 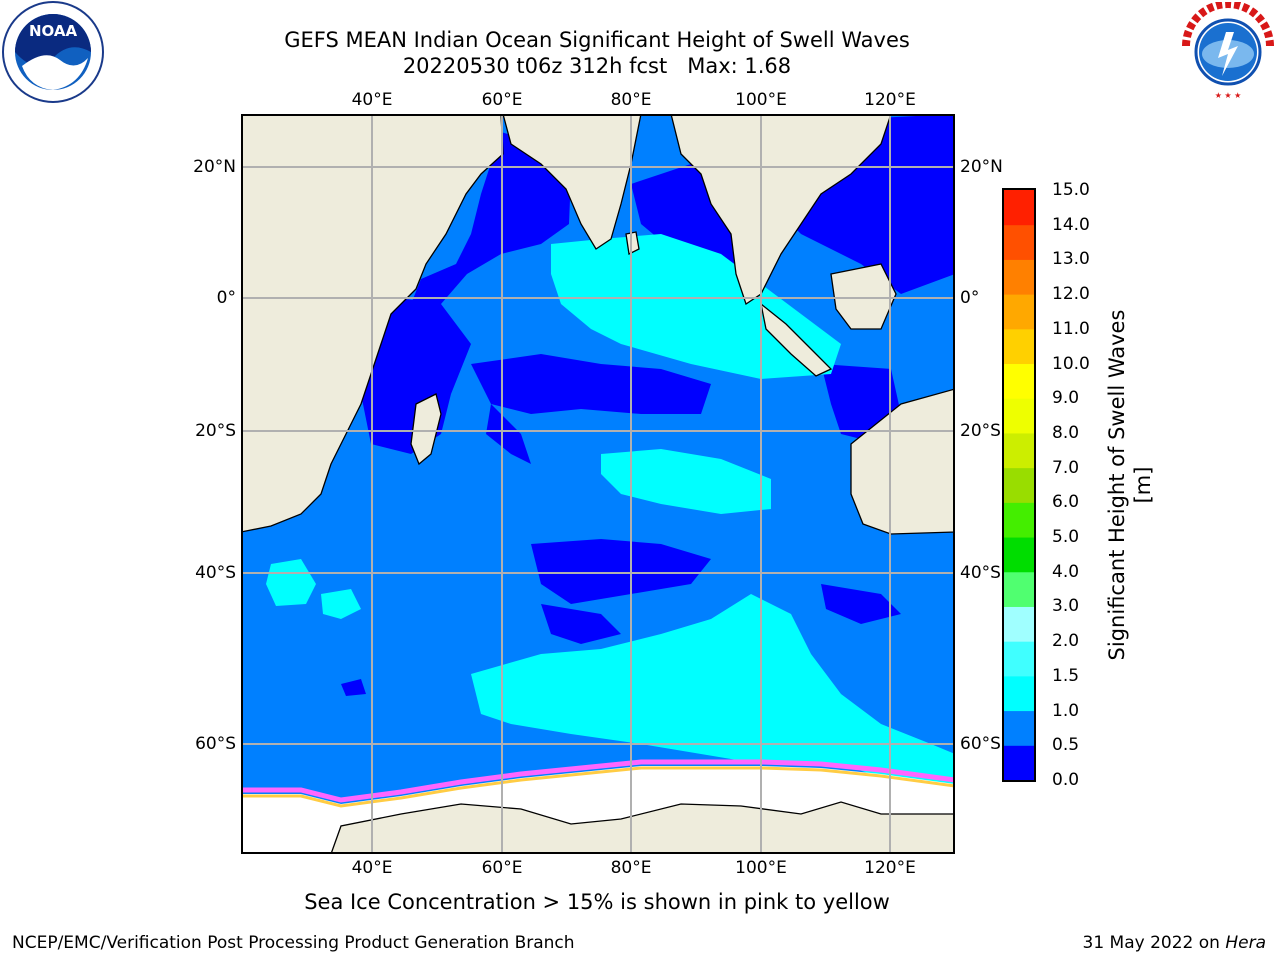 I want to click on colorbar-tick-label: 9.0, so click(x=1066, y=398).